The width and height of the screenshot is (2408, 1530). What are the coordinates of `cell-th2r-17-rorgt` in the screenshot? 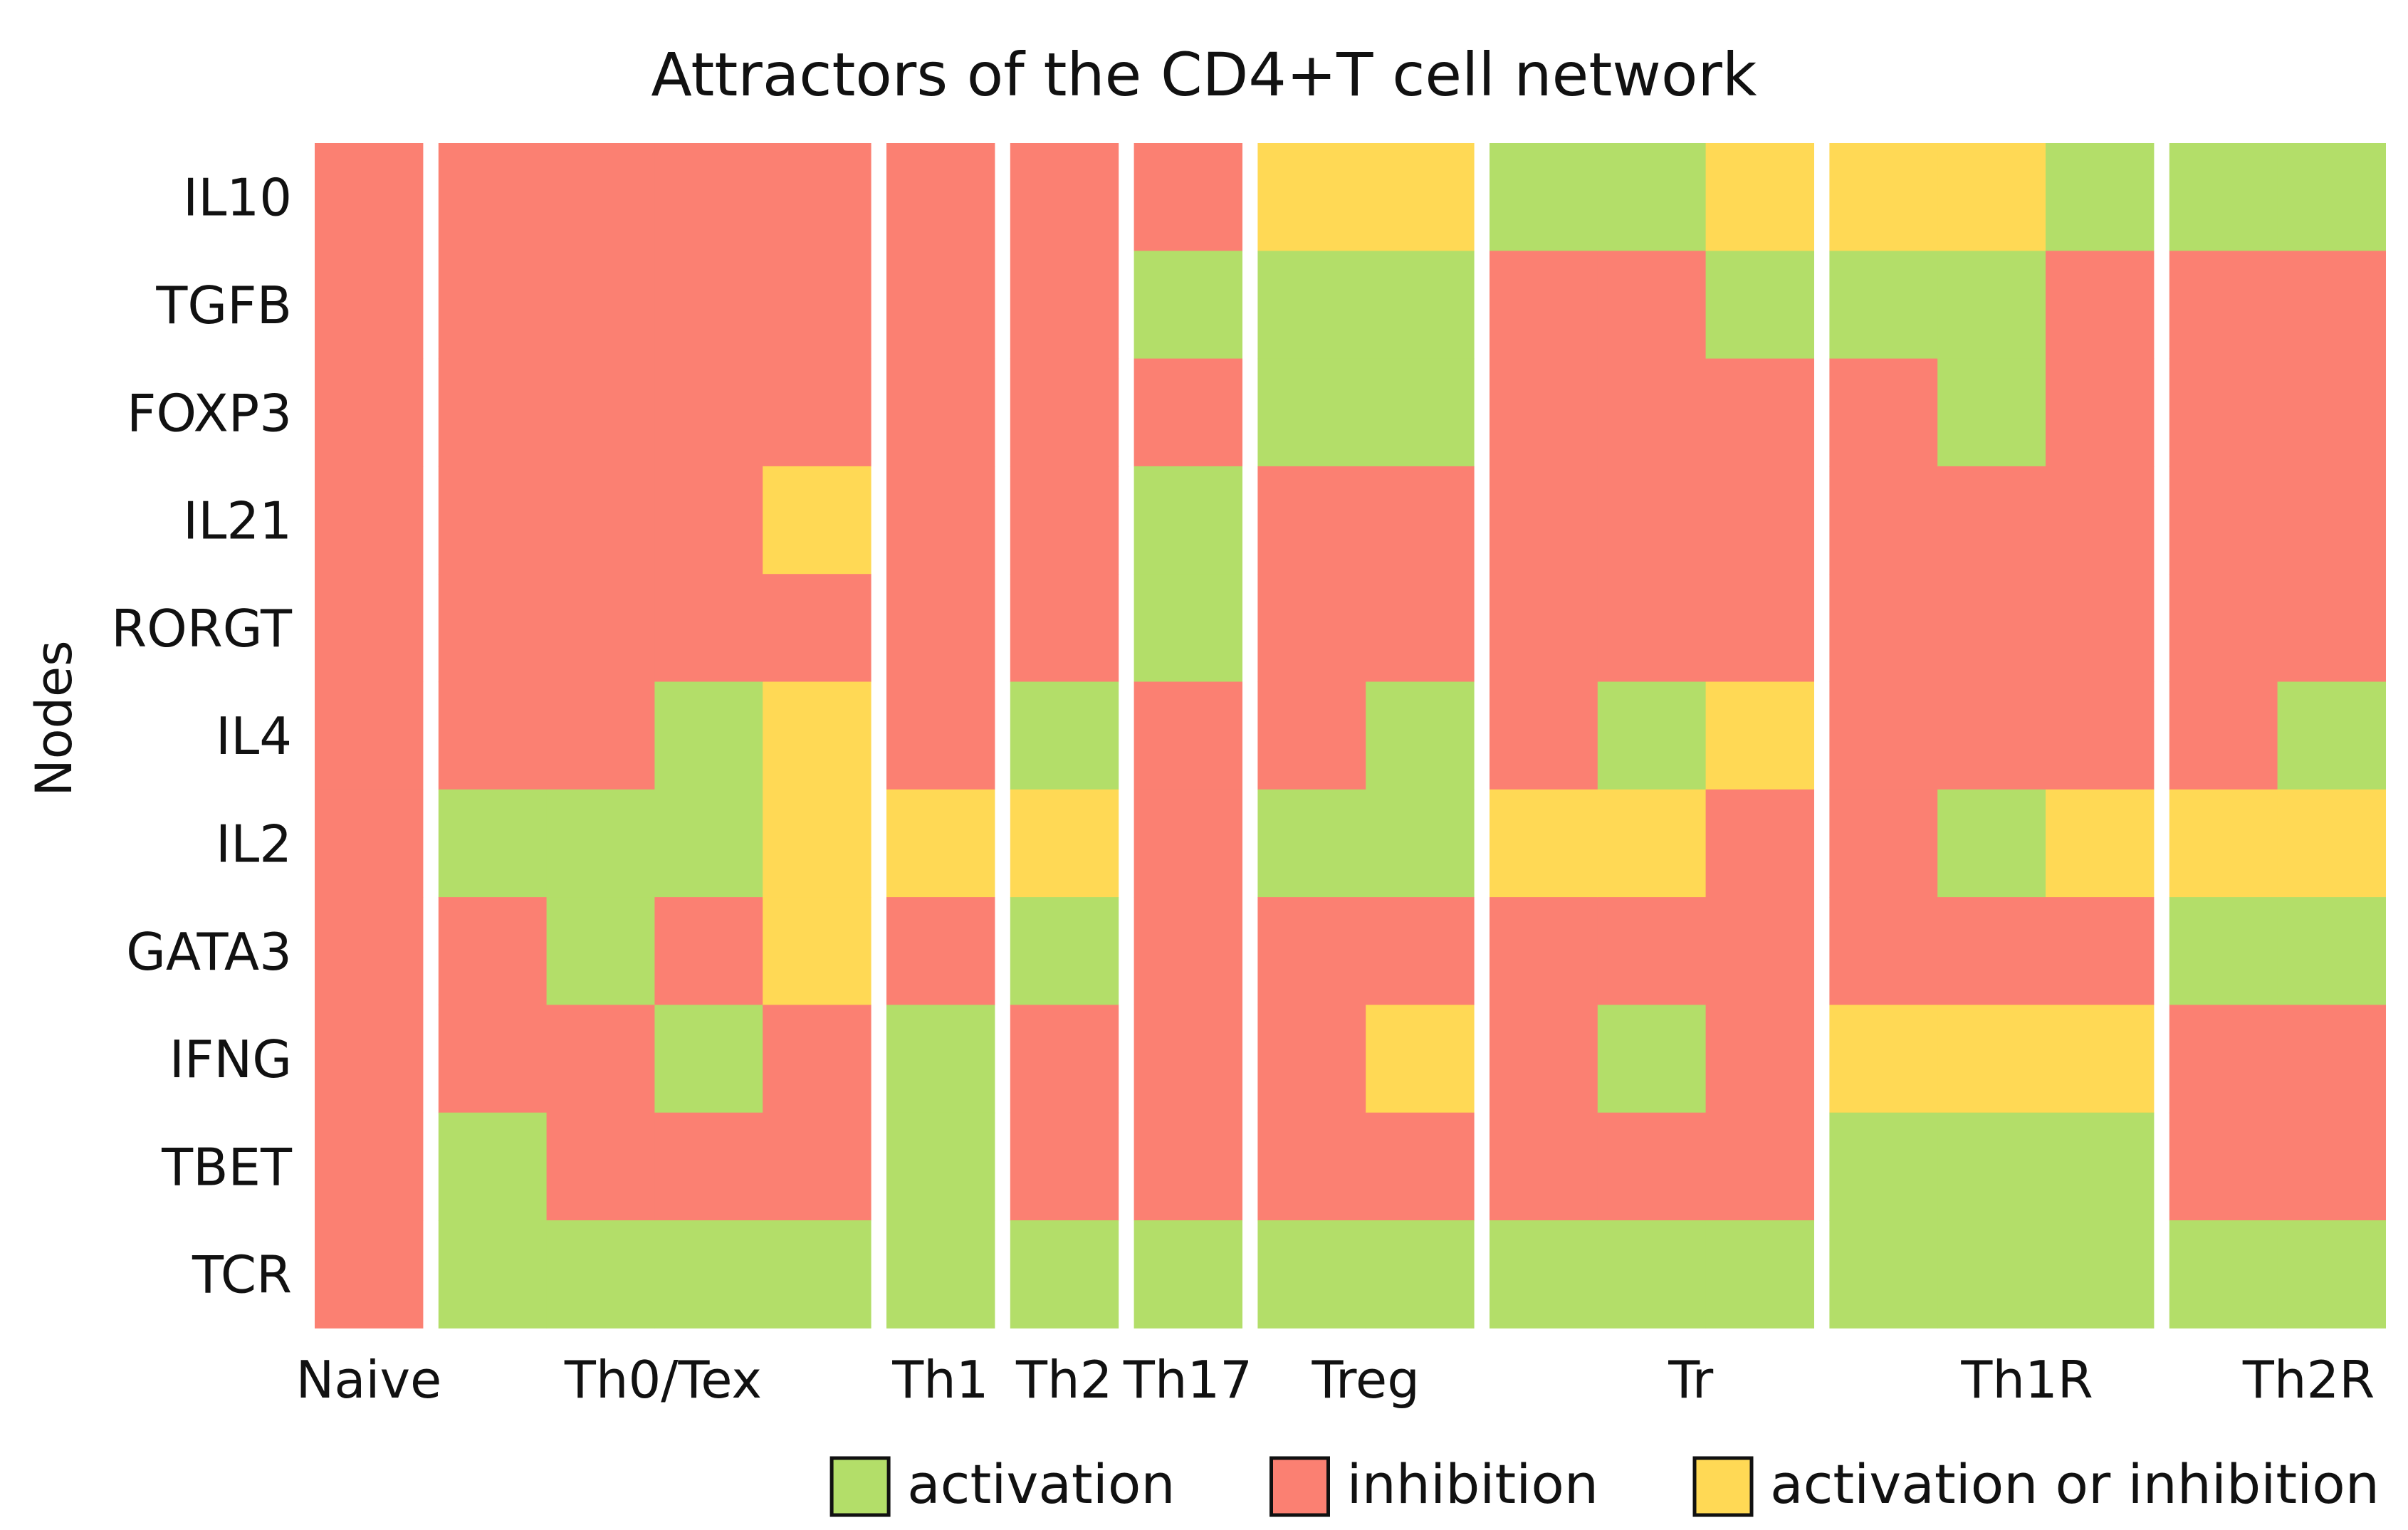 It's located at (2331, 628).